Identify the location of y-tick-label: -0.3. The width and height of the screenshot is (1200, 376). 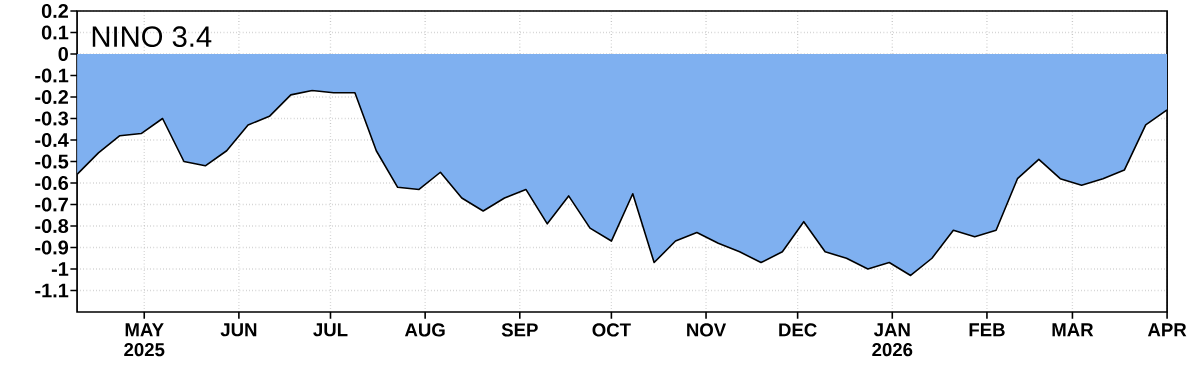
(52, 118).